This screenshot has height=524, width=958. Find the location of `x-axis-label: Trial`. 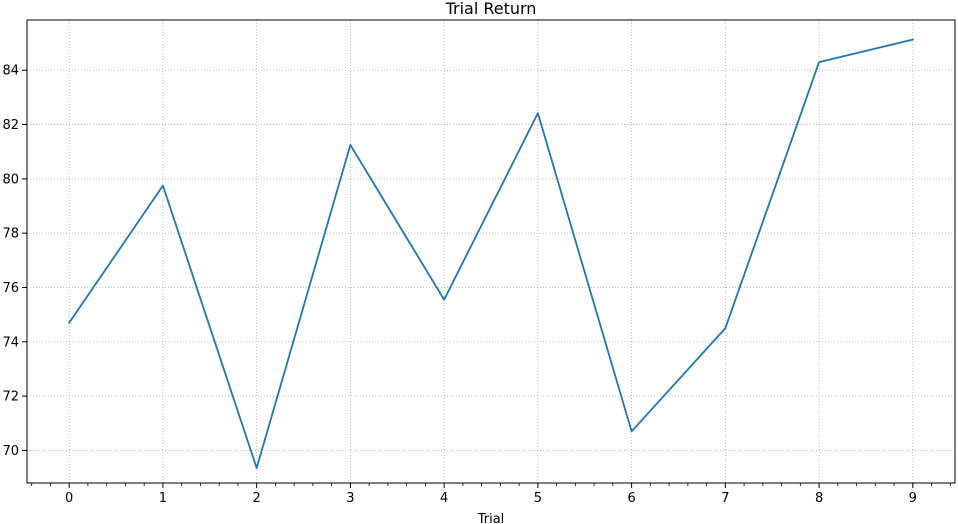

x-axis-label: Trial is located at coordinates (491, 518).